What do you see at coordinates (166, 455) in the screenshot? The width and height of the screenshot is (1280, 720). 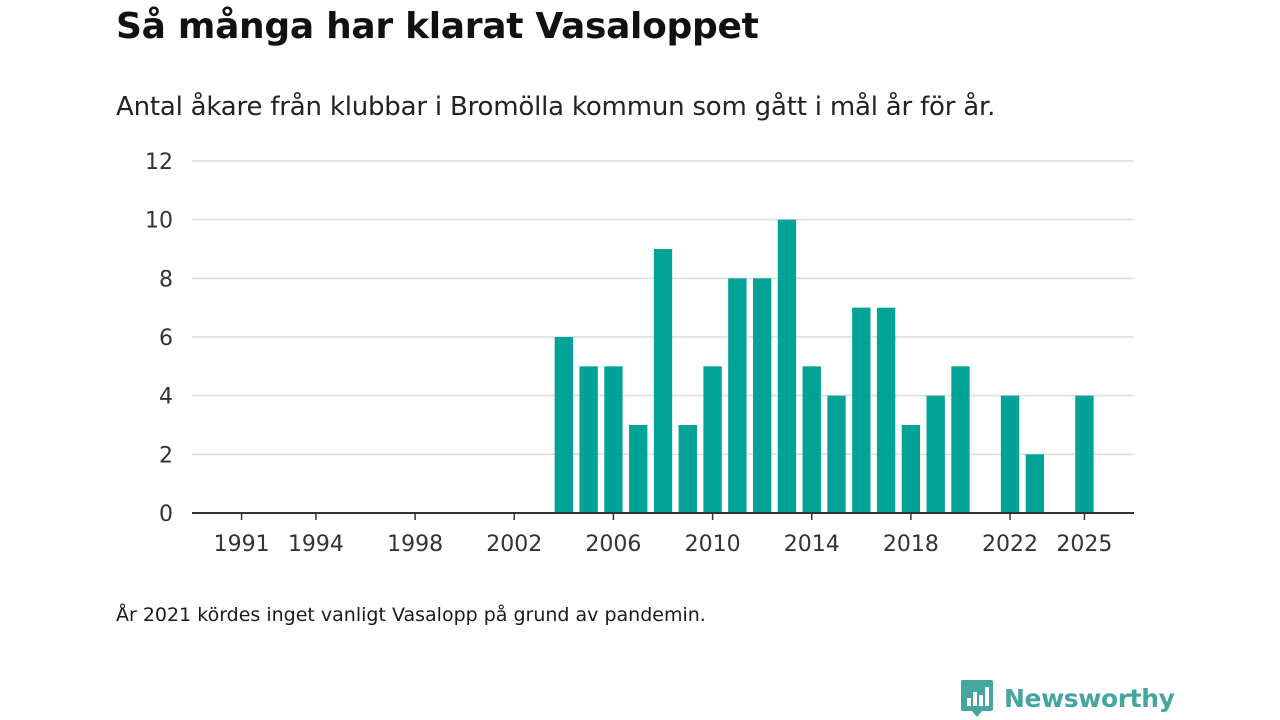 I see `y-tick-label: 2` at bounding box center [166, 455].